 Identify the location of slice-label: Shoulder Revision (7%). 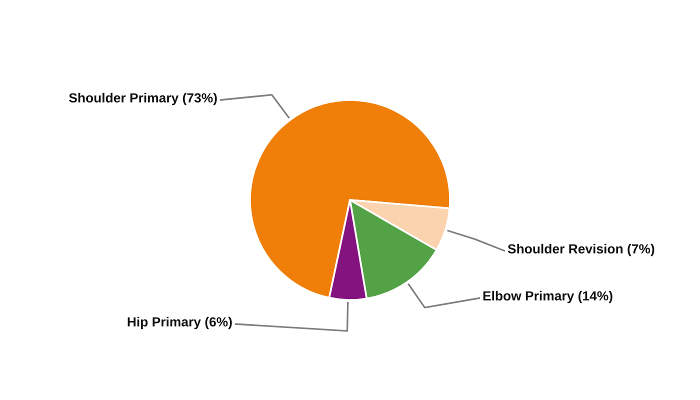
(581, 250).